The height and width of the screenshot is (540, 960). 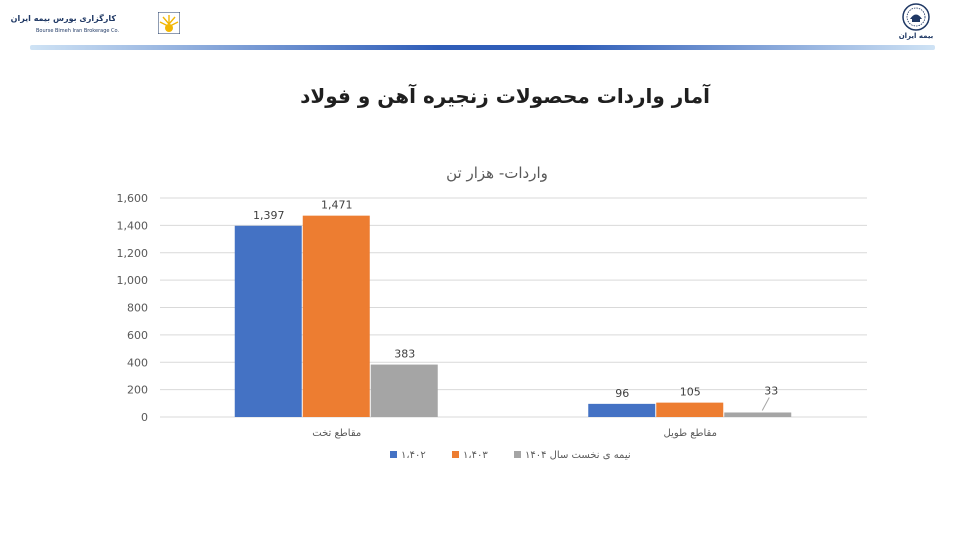 What do you see at coordinates (690, 433) in the screenshot?
I see `x-tick-label: مقاطع طویل` at bounding box center [690, 433].